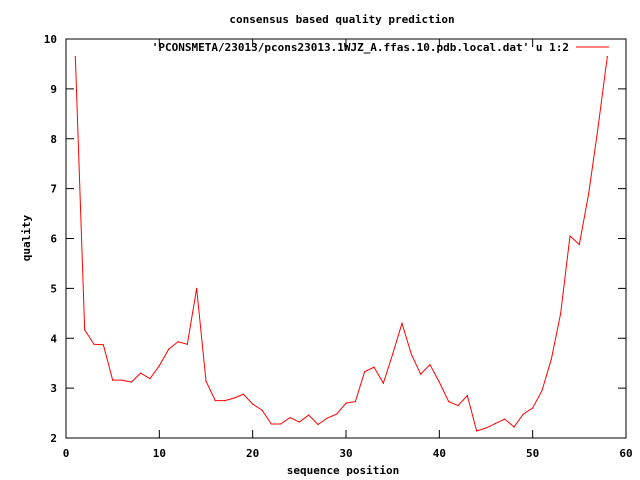  I want to click on y-tick-label: 9, so click(53, 89).